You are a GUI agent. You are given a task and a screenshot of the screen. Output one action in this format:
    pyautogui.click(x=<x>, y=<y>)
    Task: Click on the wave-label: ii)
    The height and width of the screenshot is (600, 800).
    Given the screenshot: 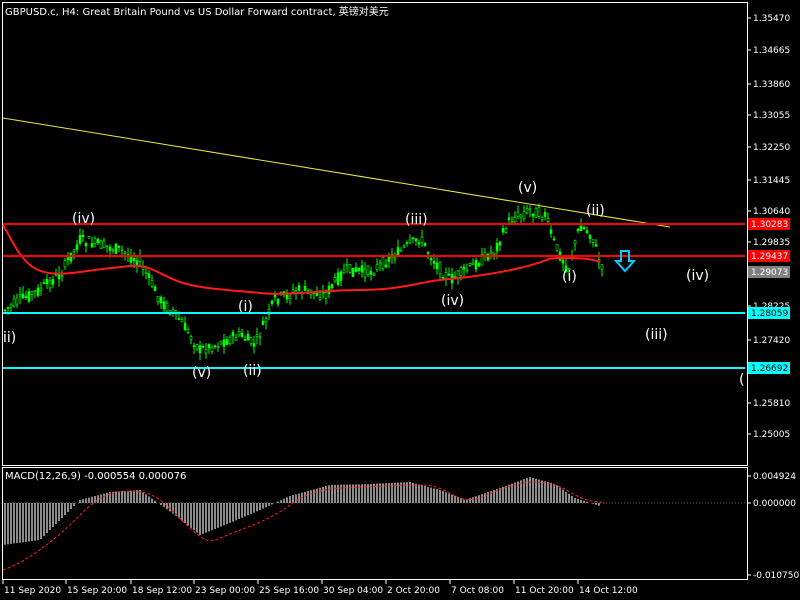 What is the action you would take?
    pyautogui.click(x=9, y=338)
    